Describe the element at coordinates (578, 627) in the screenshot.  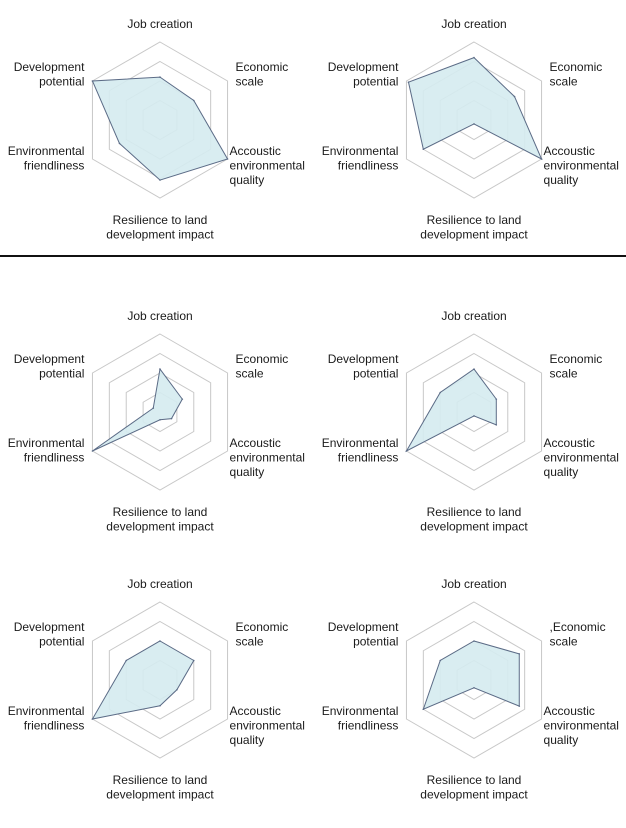
I see `axis-label-line: ,Economic` at that location.